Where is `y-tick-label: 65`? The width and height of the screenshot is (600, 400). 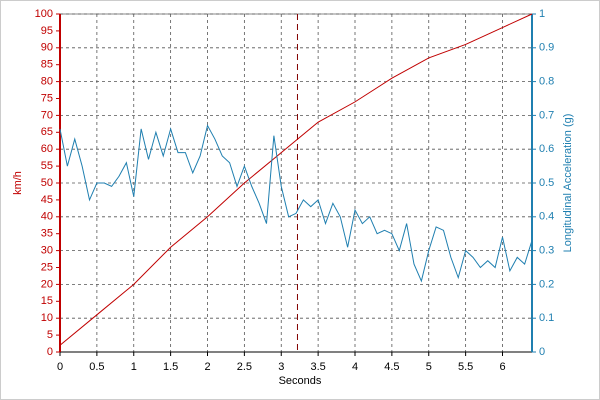 y-tick-label: 65 is located at coordinates (47, 132).